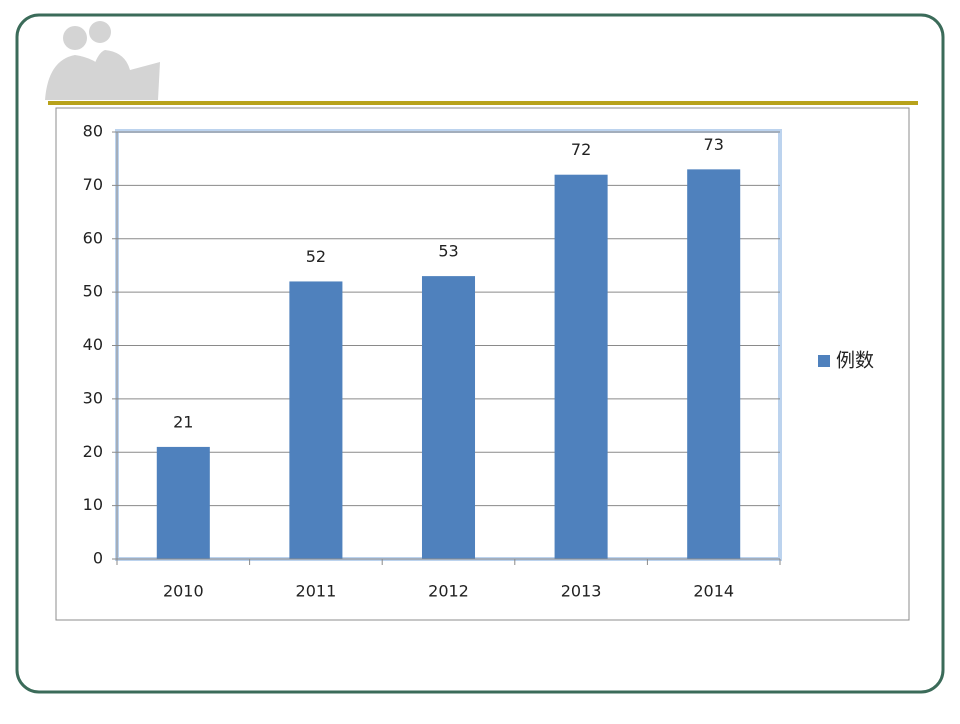 The height and width of the screenshot is (724, 960). What do you see at coordinates (93, 131) in the screenshot?
I see `y-tick-label: 80` at bounding box center [93, 131].